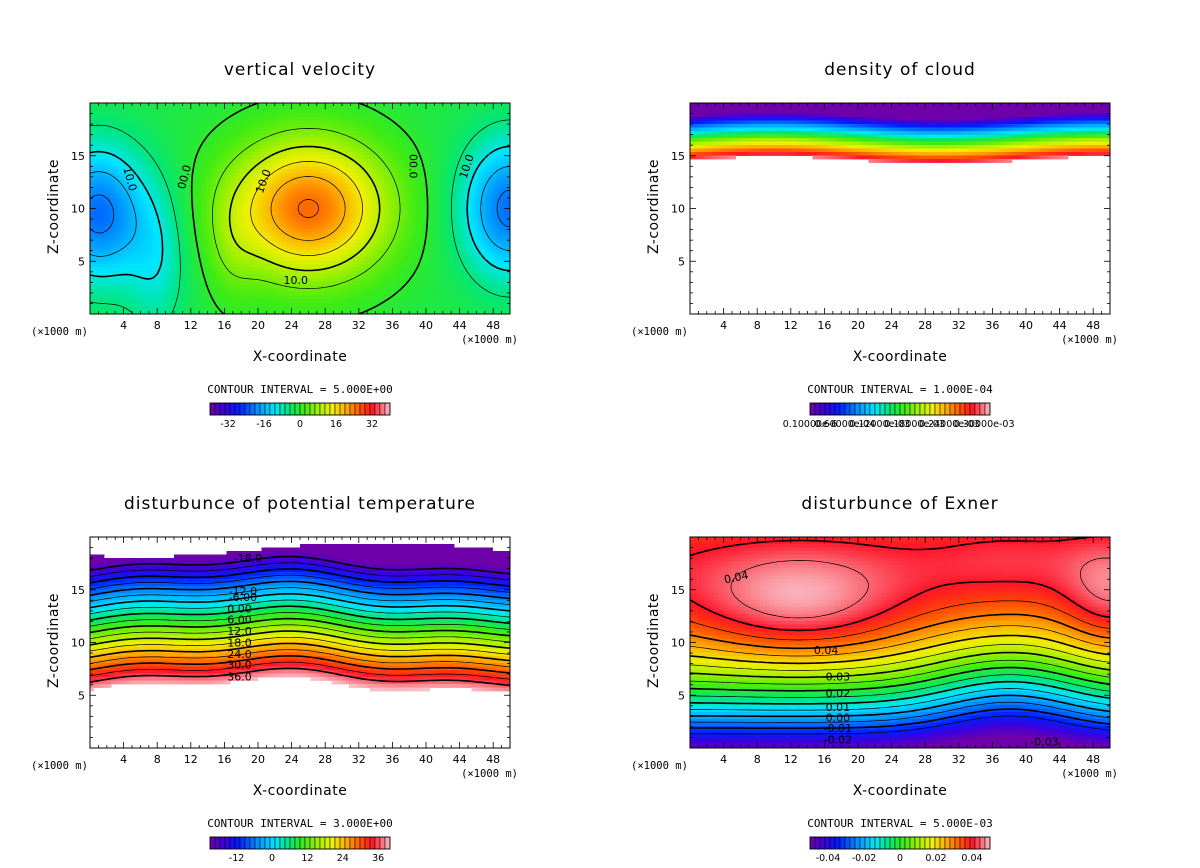  I want to click on contour-label: -12.0, so click(243, 591).